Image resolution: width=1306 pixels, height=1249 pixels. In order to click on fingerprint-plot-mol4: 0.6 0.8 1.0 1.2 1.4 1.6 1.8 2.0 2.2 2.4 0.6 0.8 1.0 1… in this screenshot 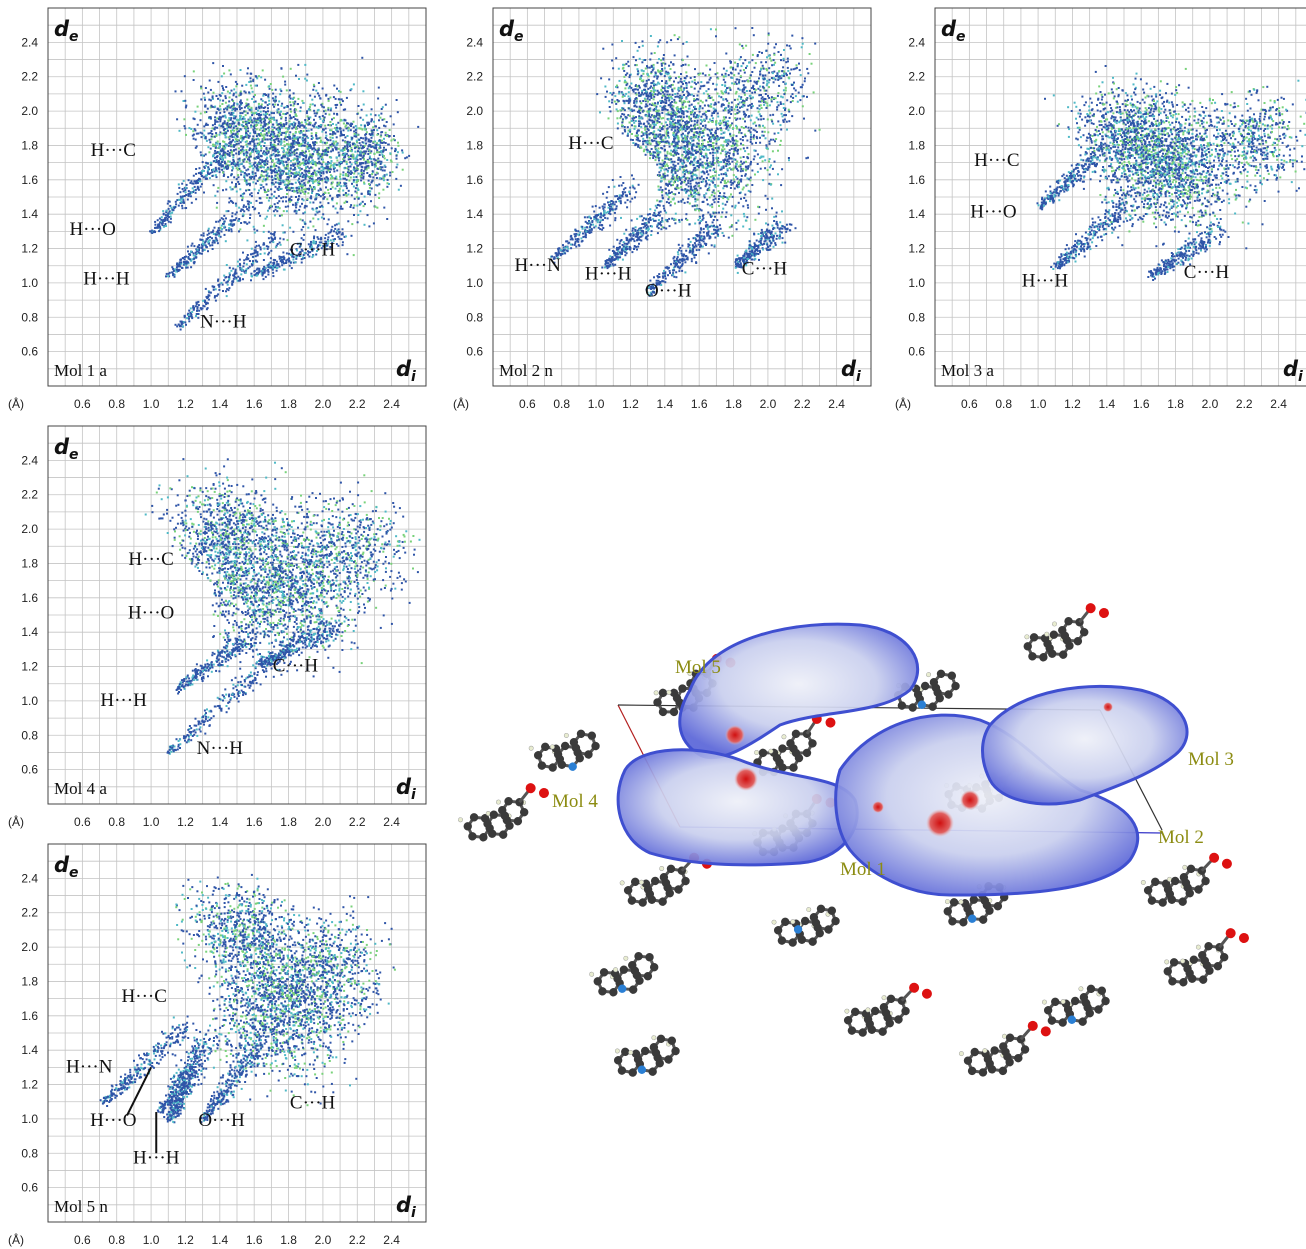, I will do `click(220, 624)`.